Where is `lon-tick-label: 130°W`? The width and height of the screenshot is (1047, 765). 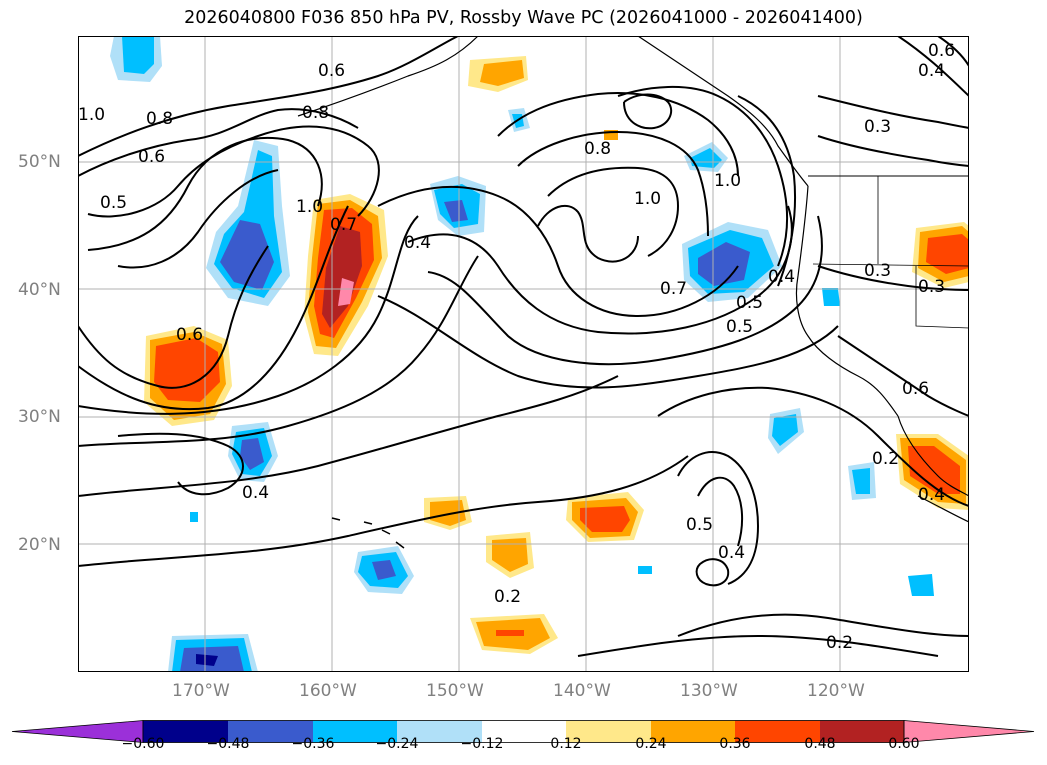 lon-tick-label: 130°W is located at coordinates (709, 691).